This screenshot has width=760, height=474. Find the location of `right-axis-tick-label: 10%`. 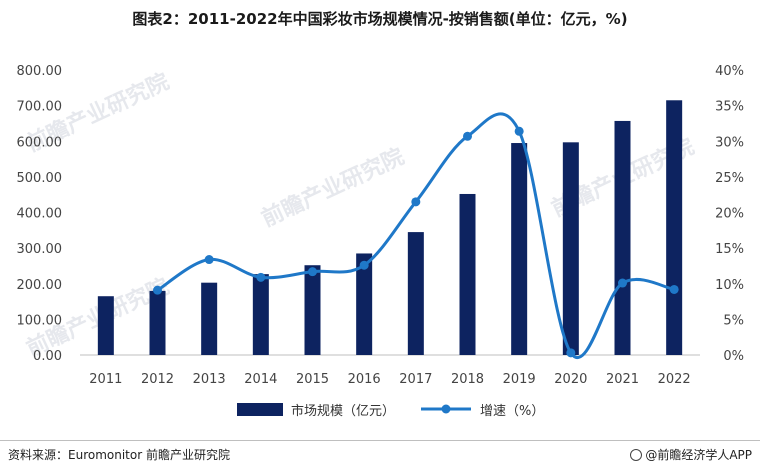

right-axis-tick-label: 10% is located at coordinates (729, 285).